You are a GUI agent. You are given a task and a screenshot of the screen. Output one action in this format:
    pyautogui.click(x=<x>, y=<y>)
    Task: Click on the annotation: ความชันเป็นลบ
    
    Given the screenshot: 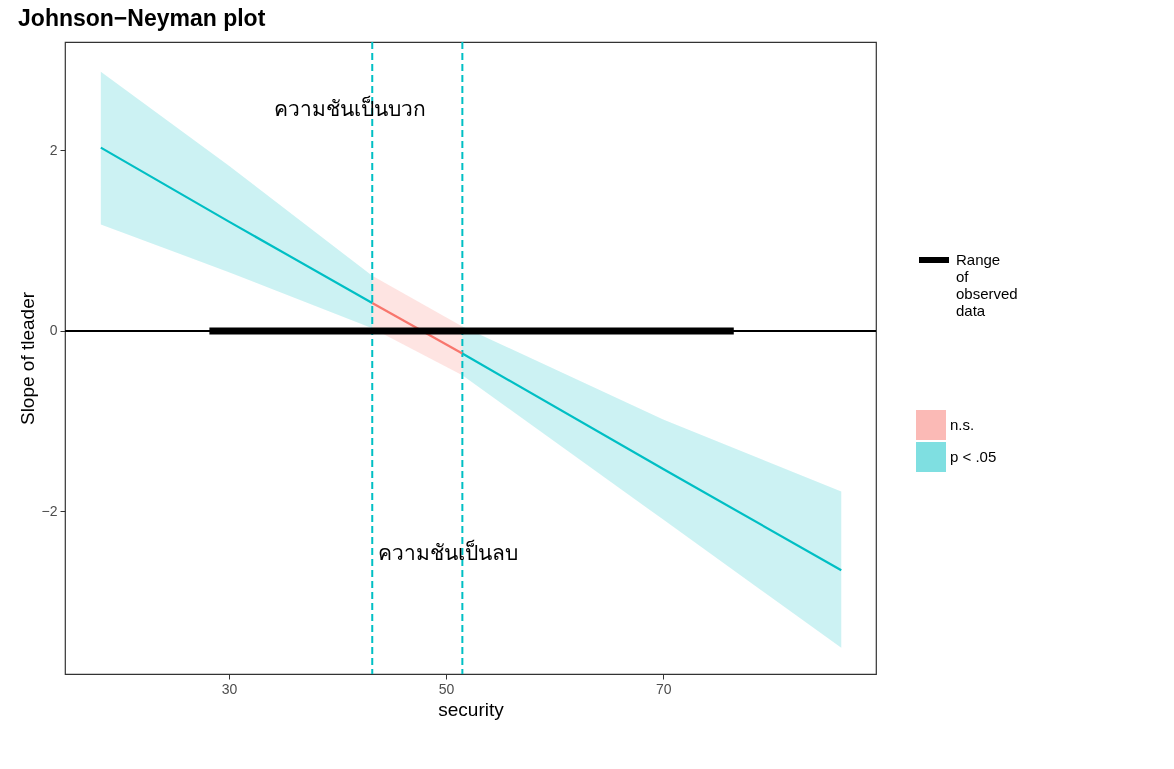 What is the action you would take?
    pyautogui.click(x=447, y=551)
    